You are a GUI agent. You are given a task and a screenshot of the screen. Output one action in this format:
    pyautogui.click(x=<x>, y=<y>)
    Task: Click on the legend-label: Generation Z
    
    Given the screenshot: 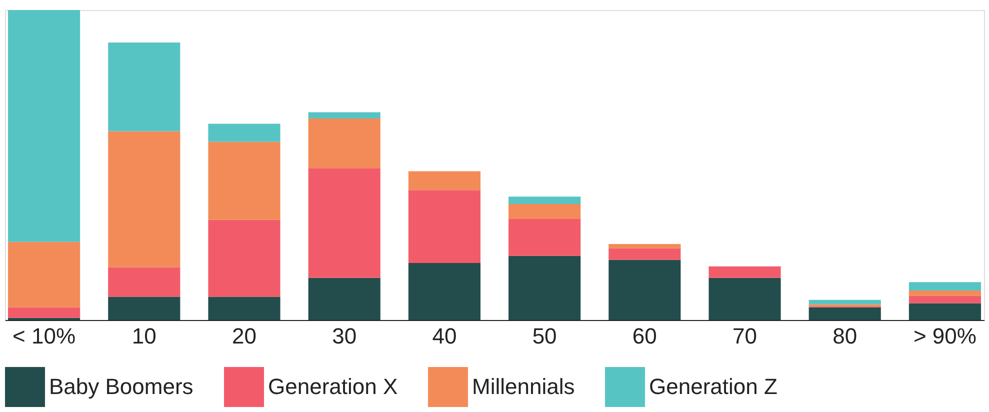 What is the action you would take?
    pyautogui.click(x=713, y=386)
    